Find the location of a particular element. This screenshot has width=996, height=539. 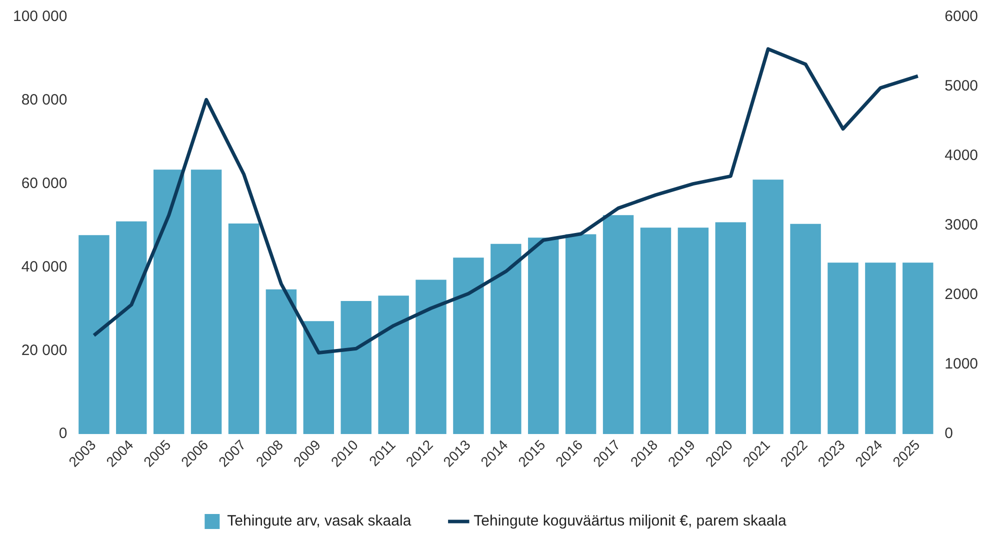

y-tick-label: 0 is located at coordinates (63, 433).